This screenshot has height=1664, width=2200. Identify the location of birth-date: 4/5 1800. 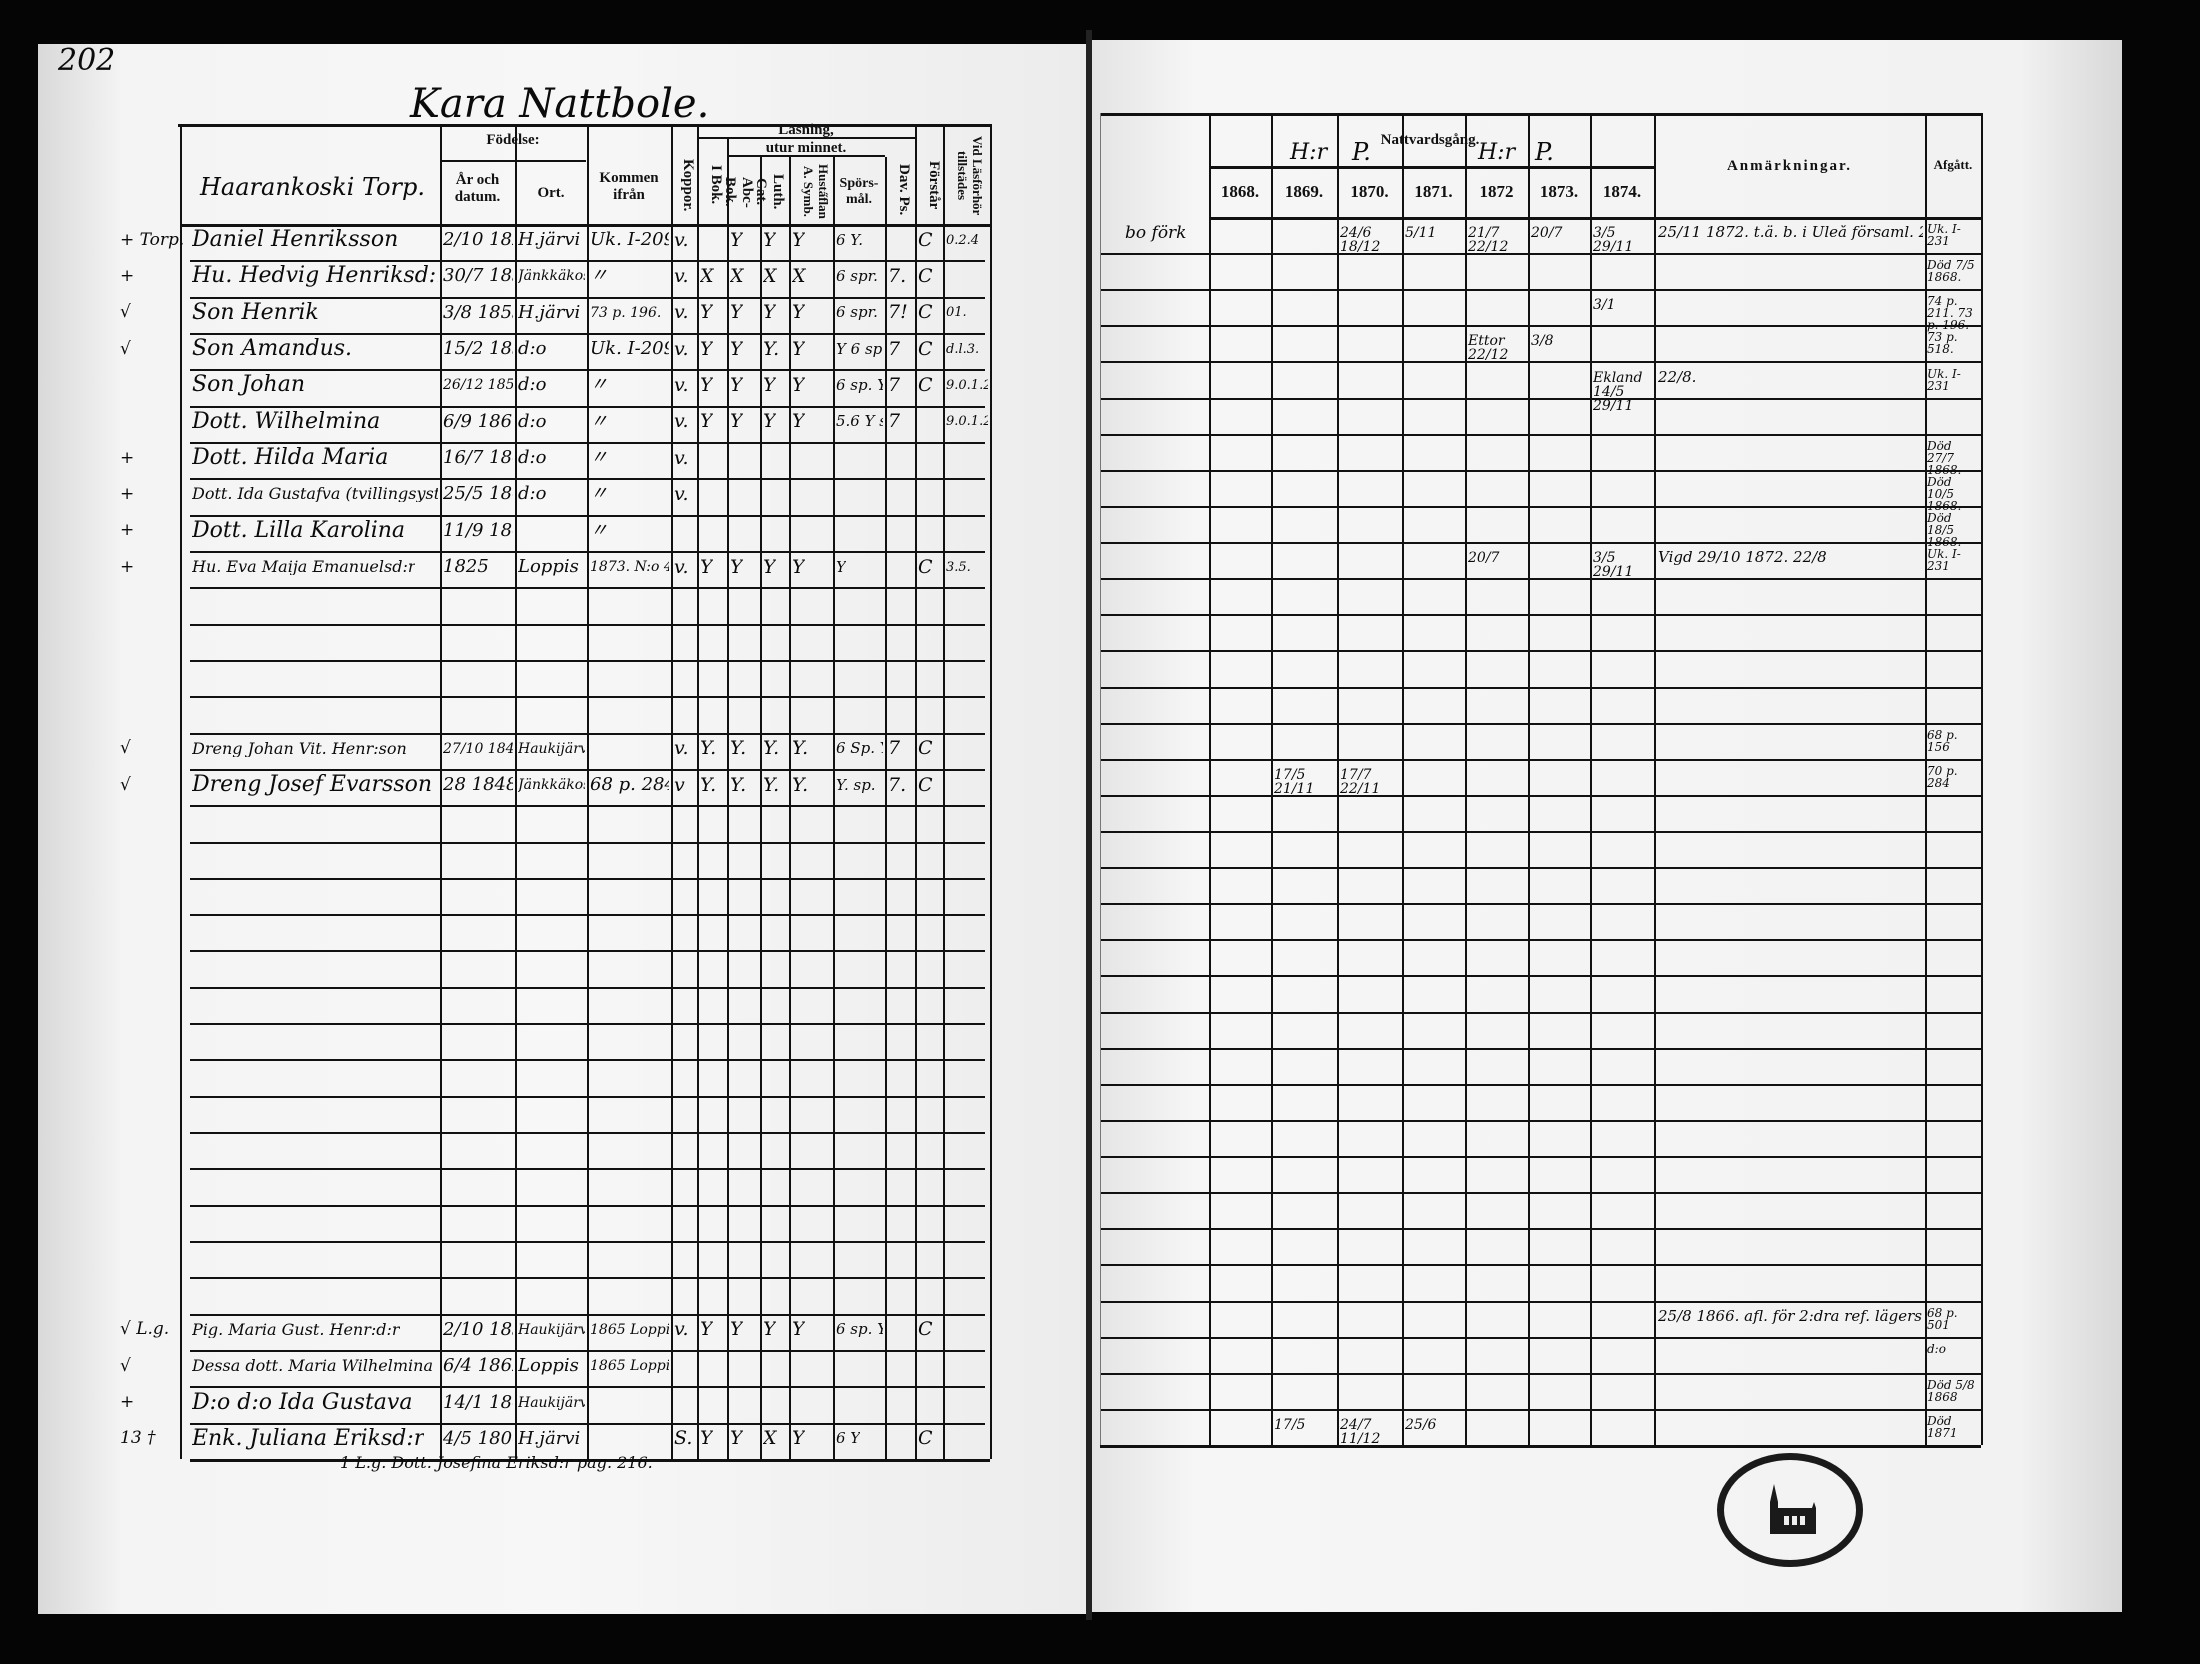
(478, 1439).